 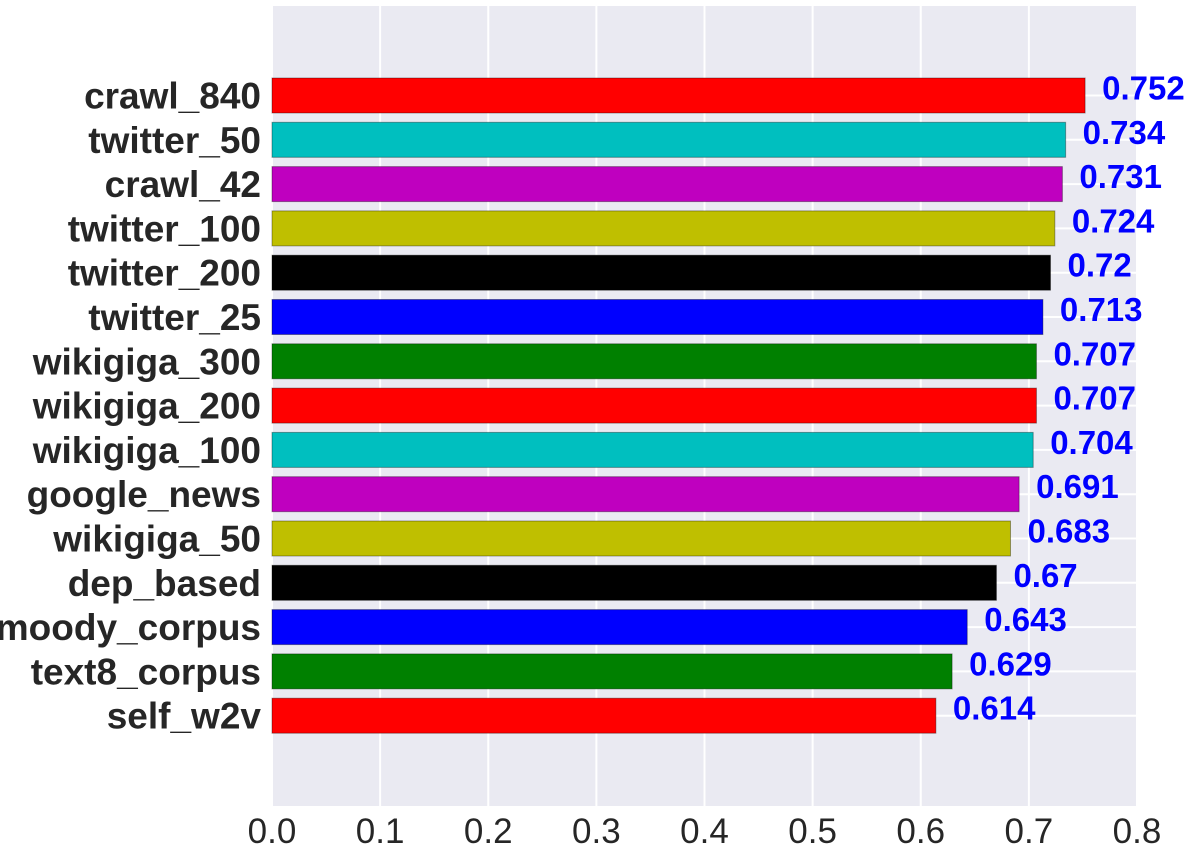 I want to click on category-label: twitter_200, so click(x=164, y=273).